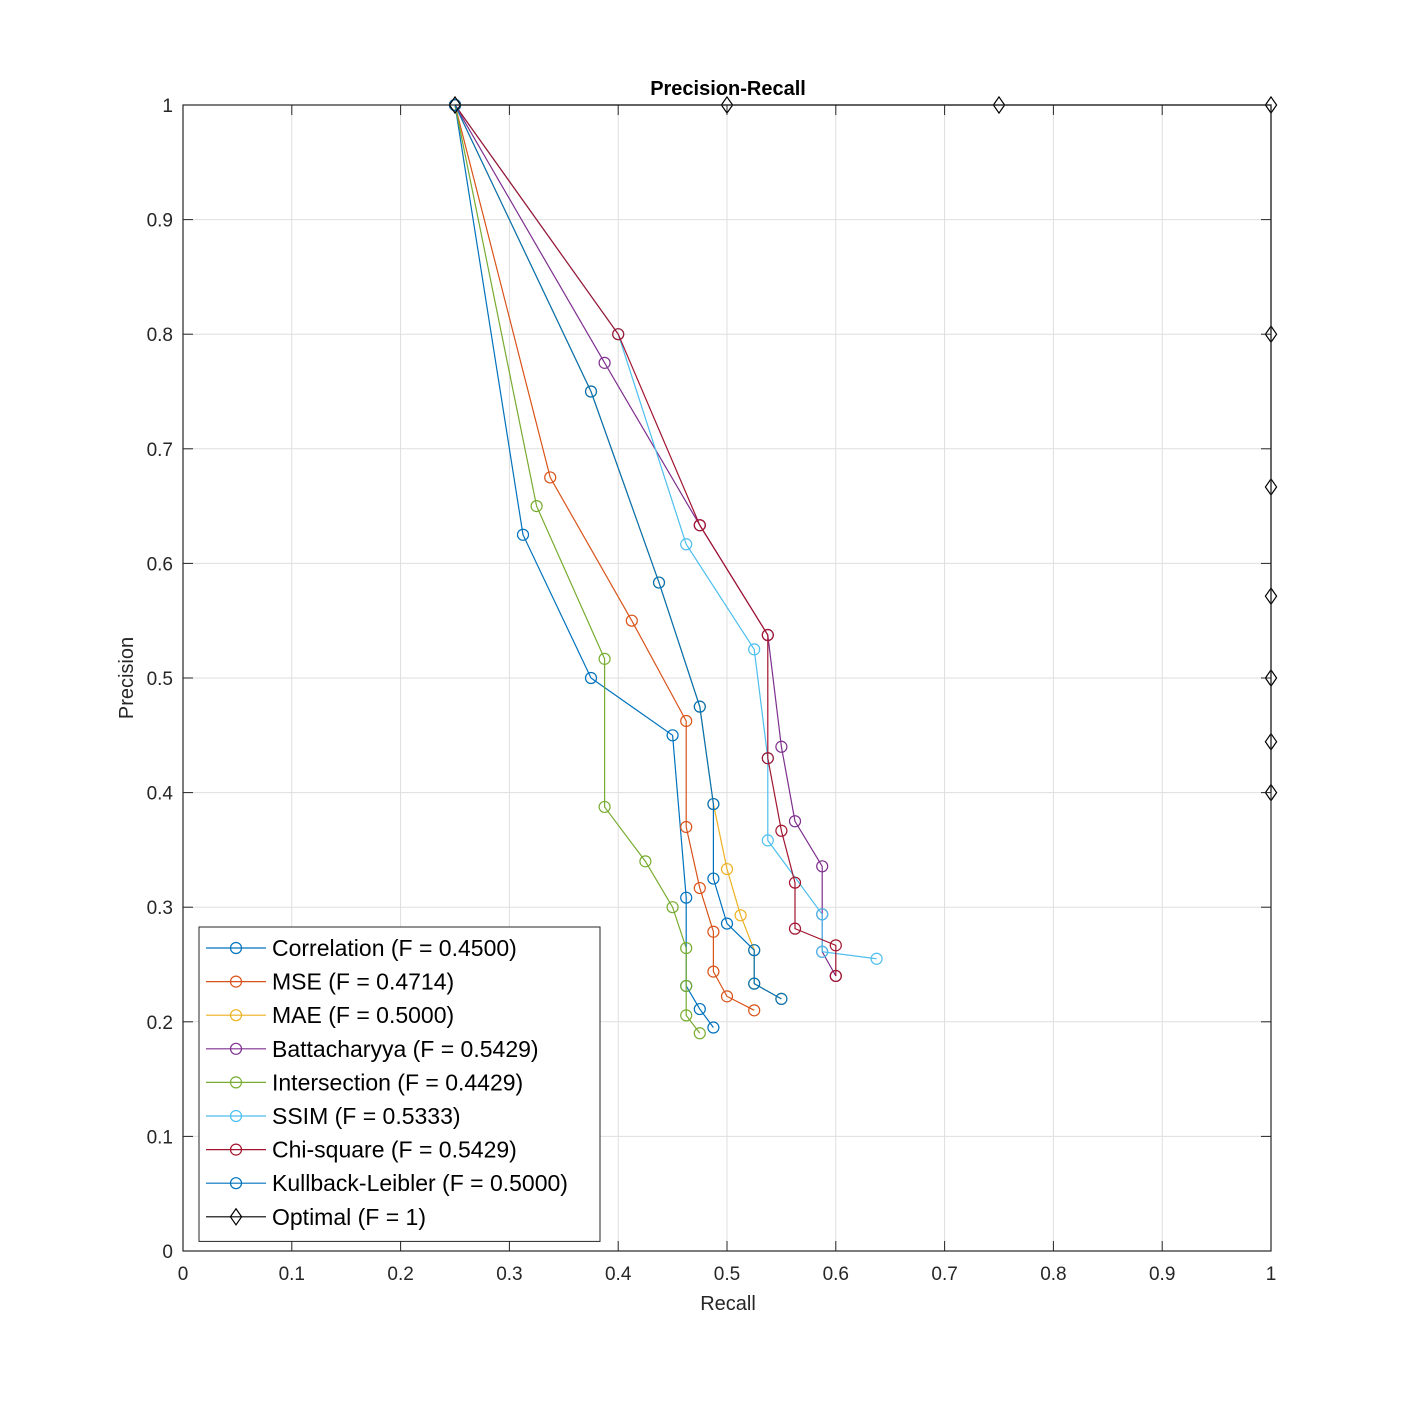 This screenshot has width=1406, height=1406. I want to click on y-tick-label: 0.8, so click(160, 335).